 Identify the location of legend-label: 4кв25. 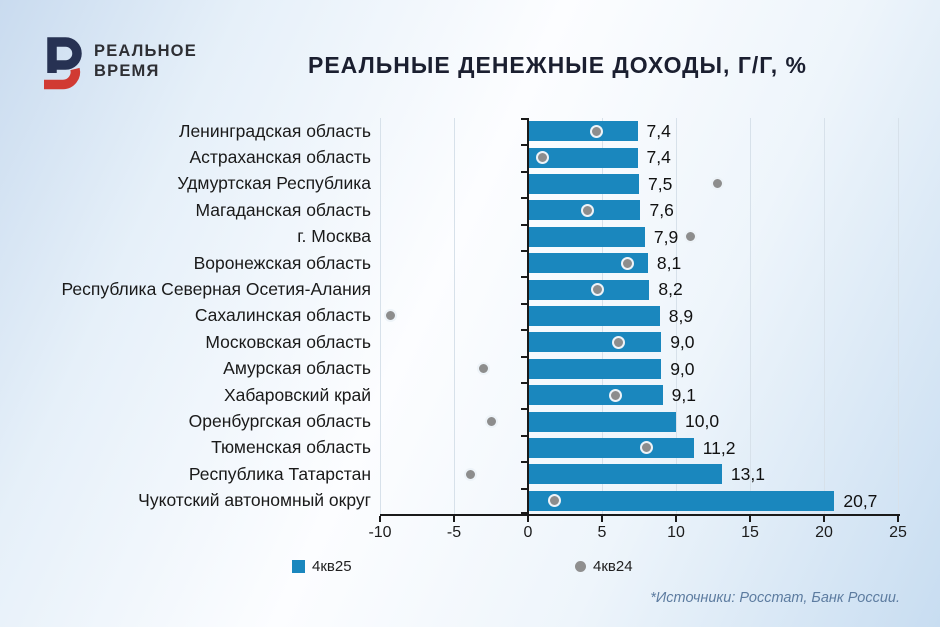
(332, 566).